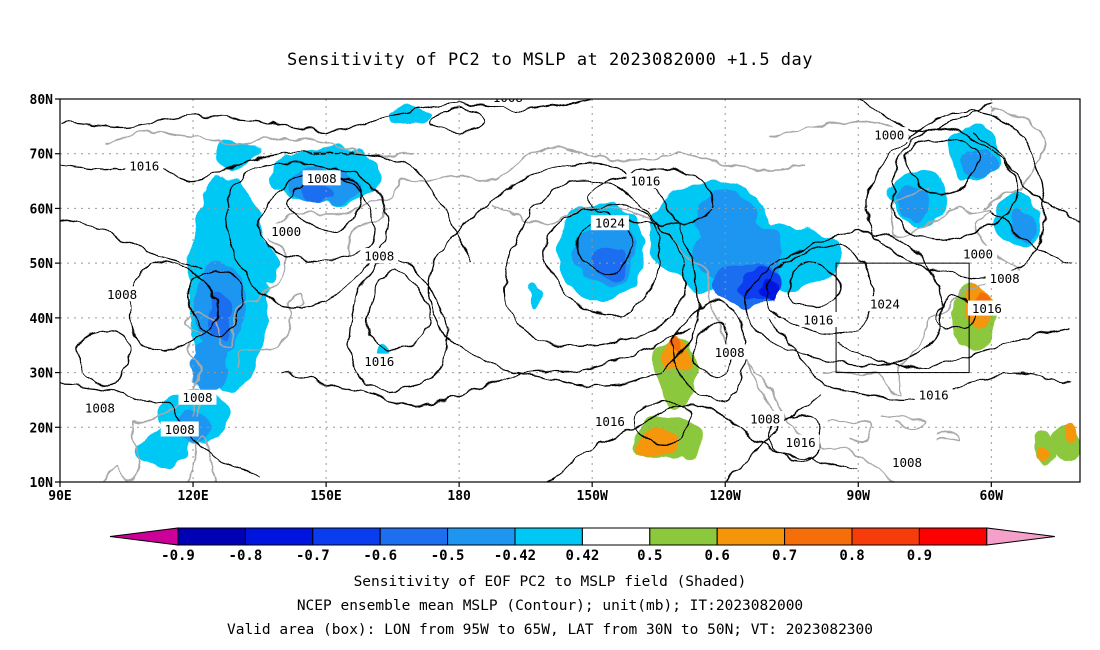  I want to click on lat-tick-label: 40N, so click(42, 319).